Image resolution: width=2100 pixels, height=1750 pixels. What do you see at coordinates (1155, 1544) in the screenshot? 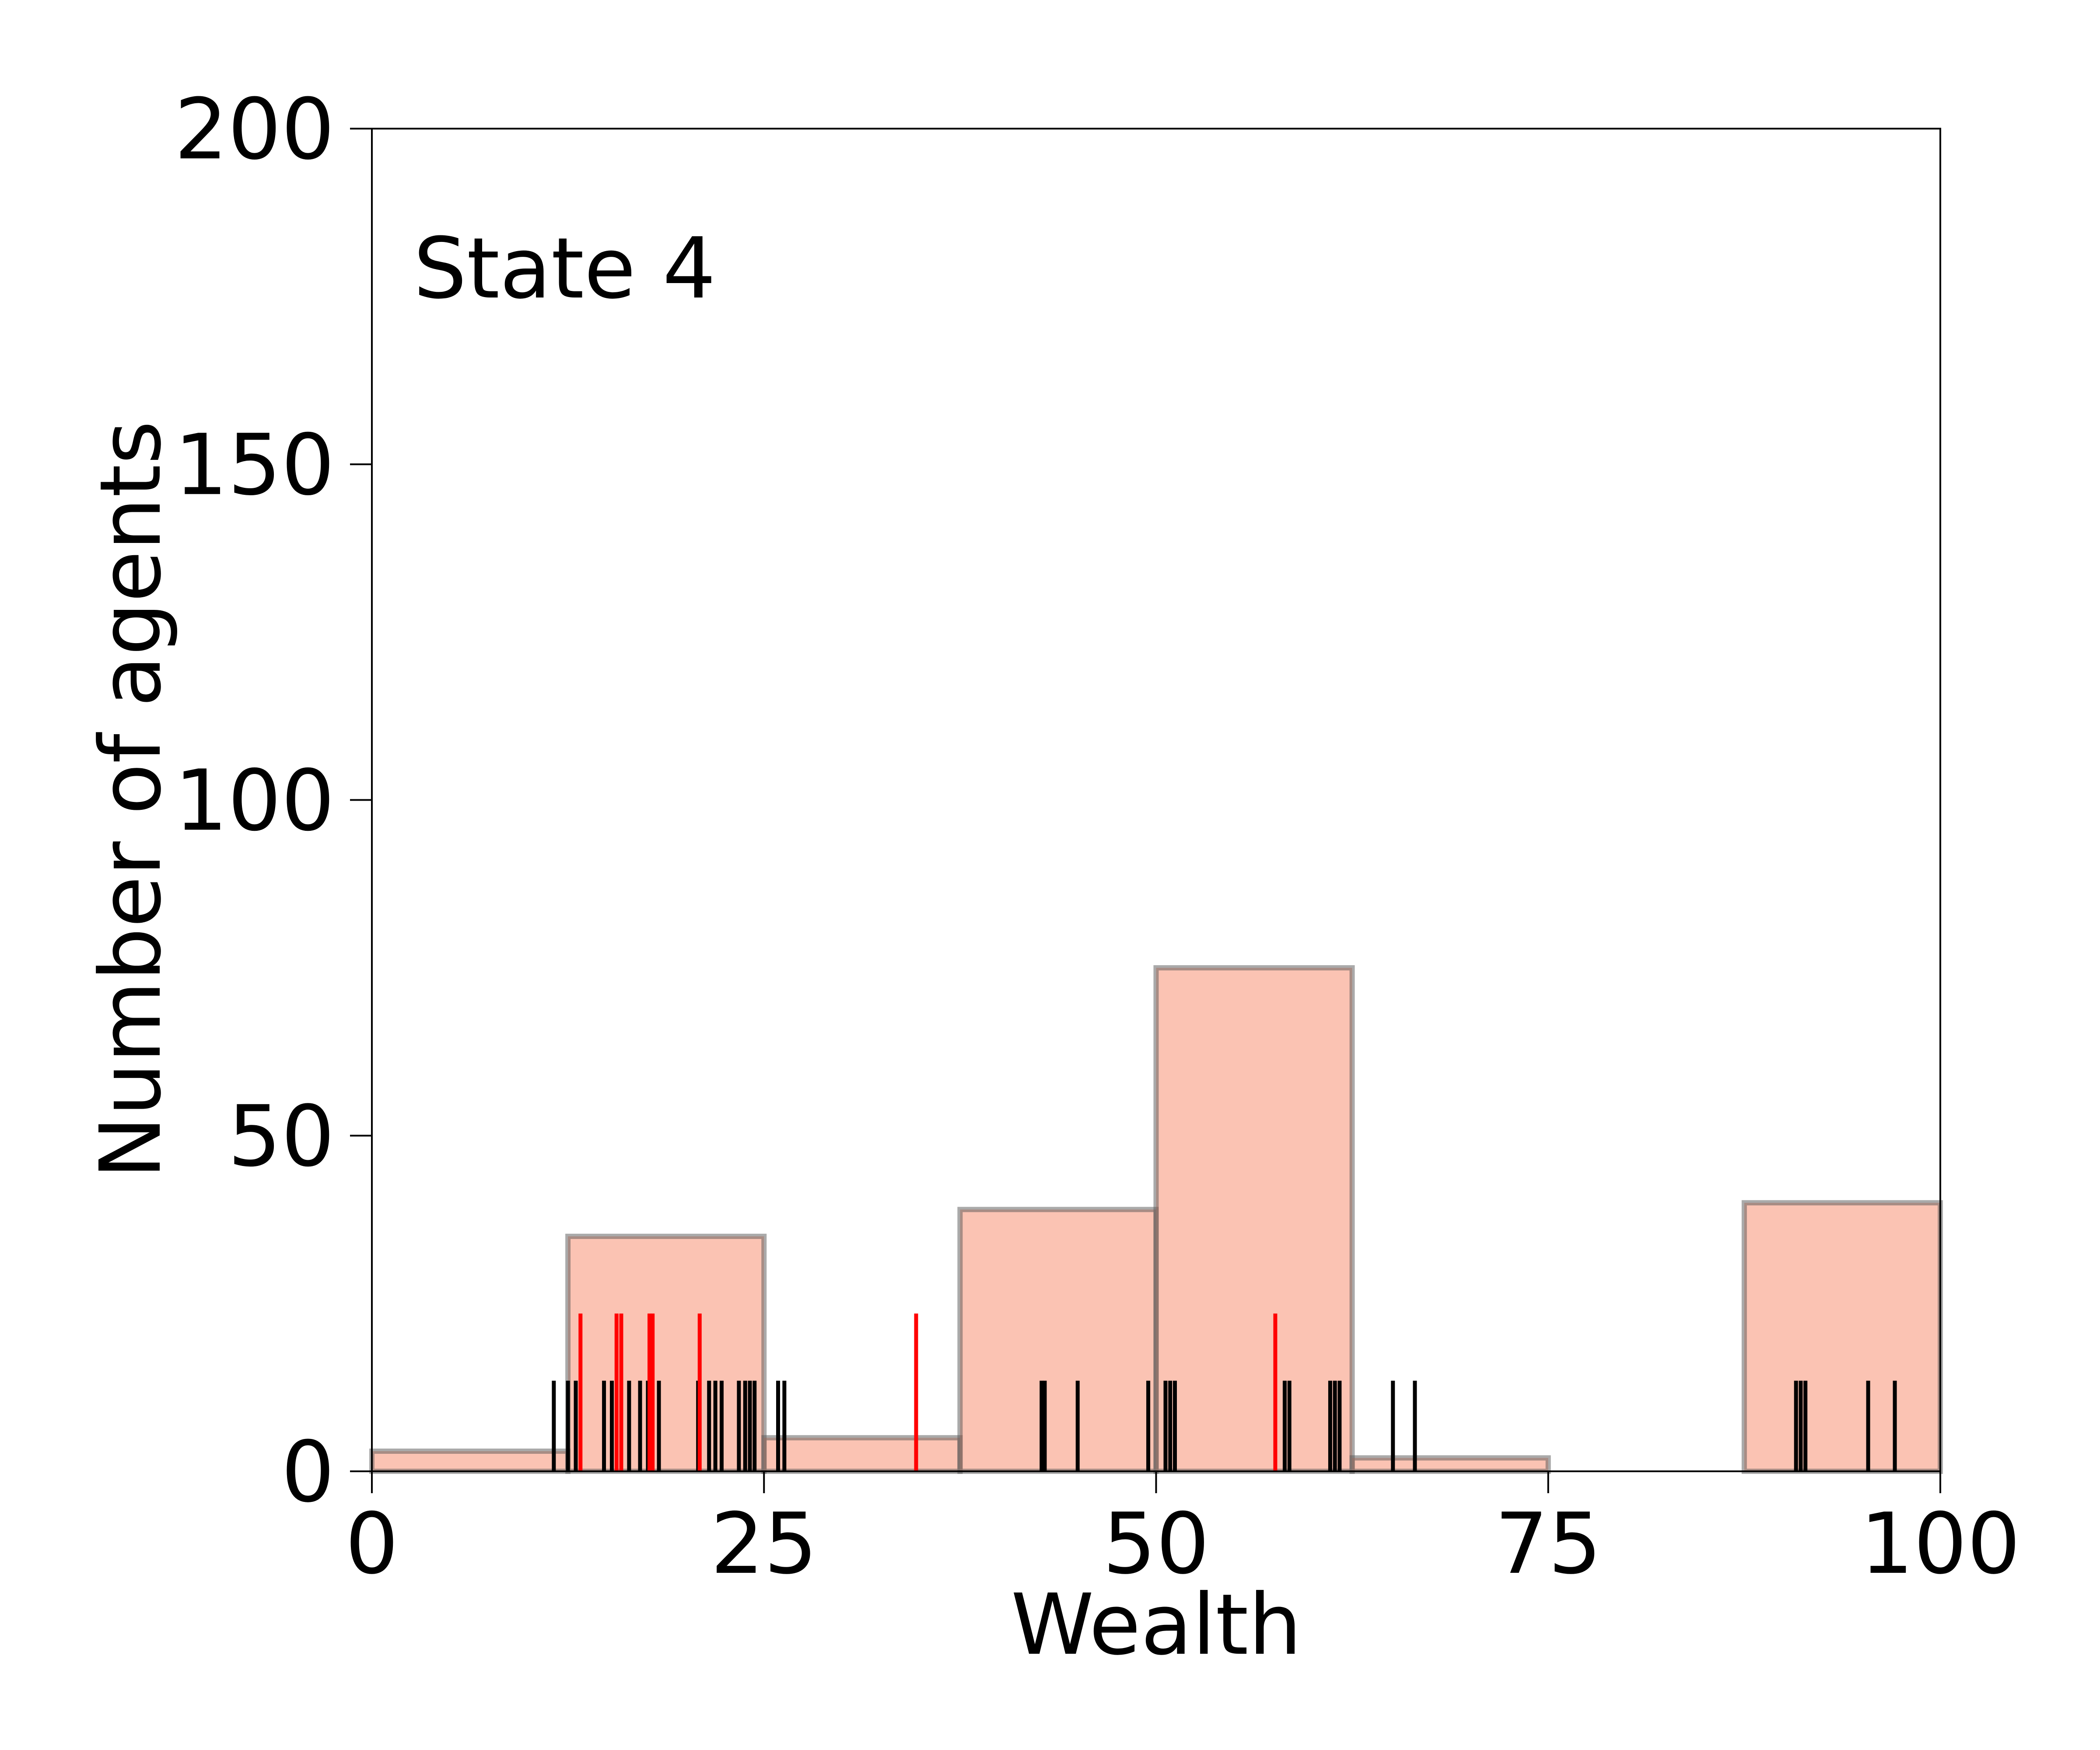
I see `x-tick-label: 50` at bounding box center [1155, 1544].